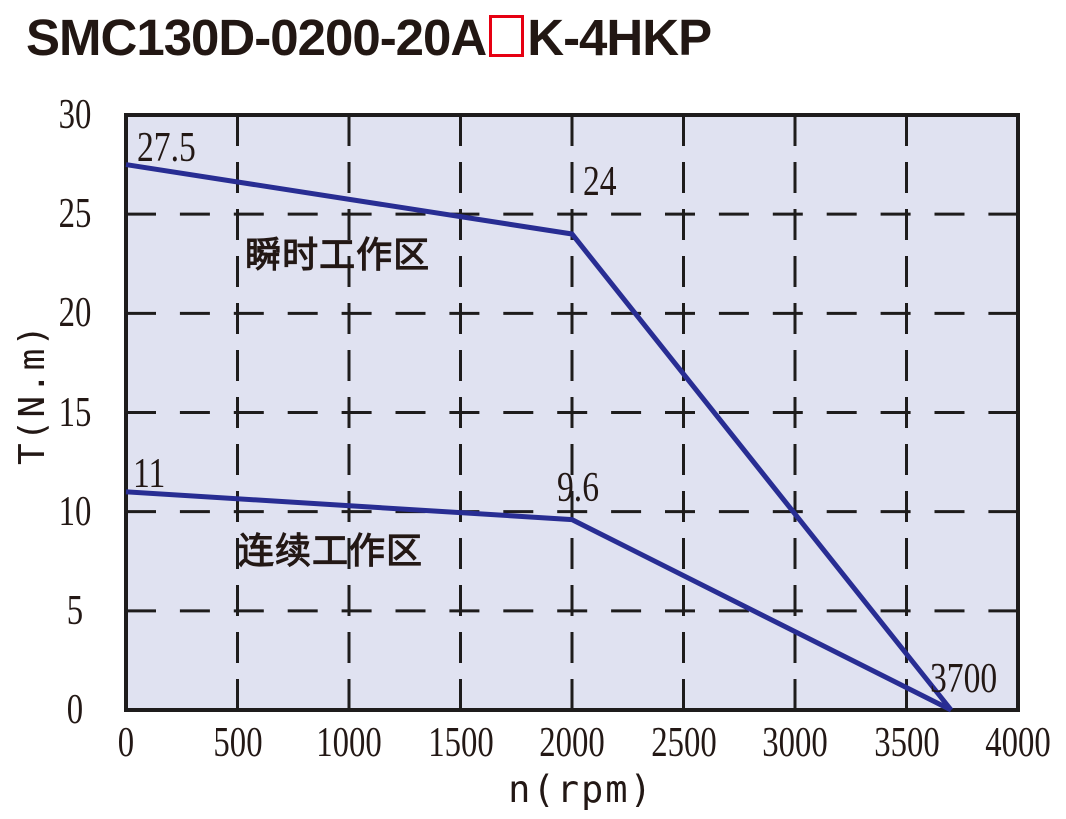 The image size is (1066, 819). I want to click on x-tick-label: 1500, so click(460, 743).